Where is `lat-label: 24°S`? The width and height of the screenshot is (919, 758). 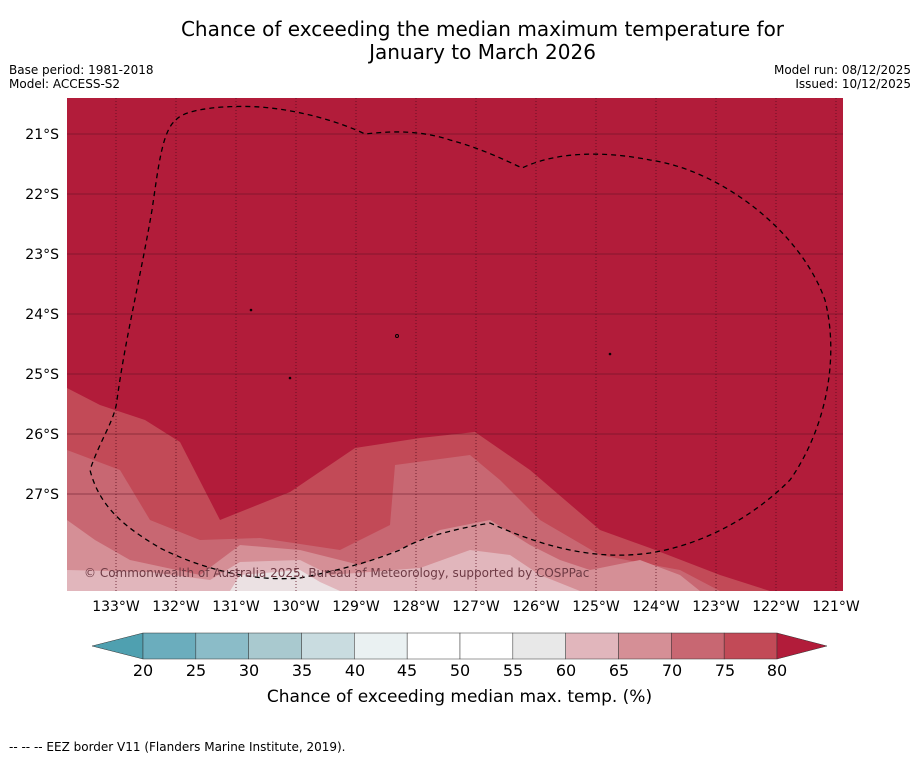 lat-label: 24°S is located at coordinates (42, 315).